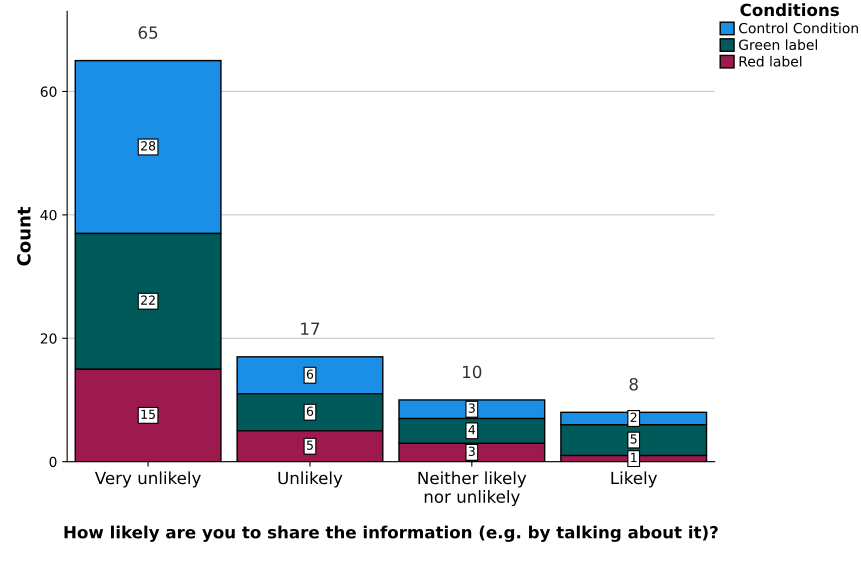 The image size is (861, 563). I want to click on legend-label: Red label, so click(771, 61).